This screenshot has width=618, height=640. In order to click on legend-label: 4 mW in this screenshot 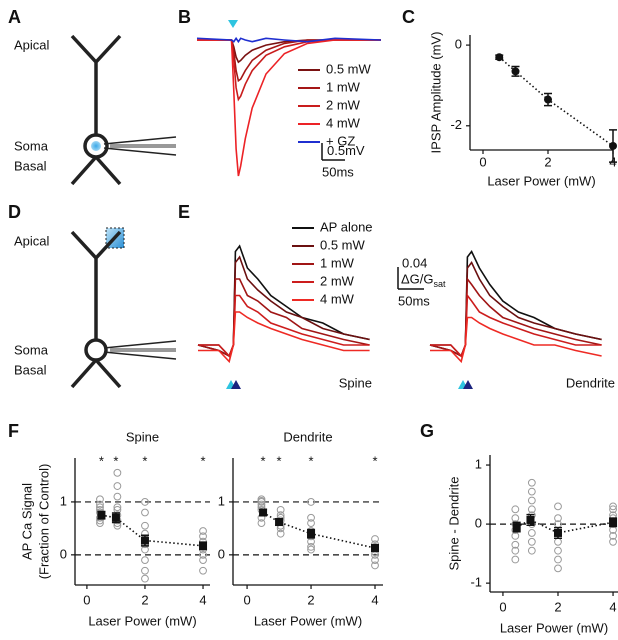, I will do `click(343, 122)`.